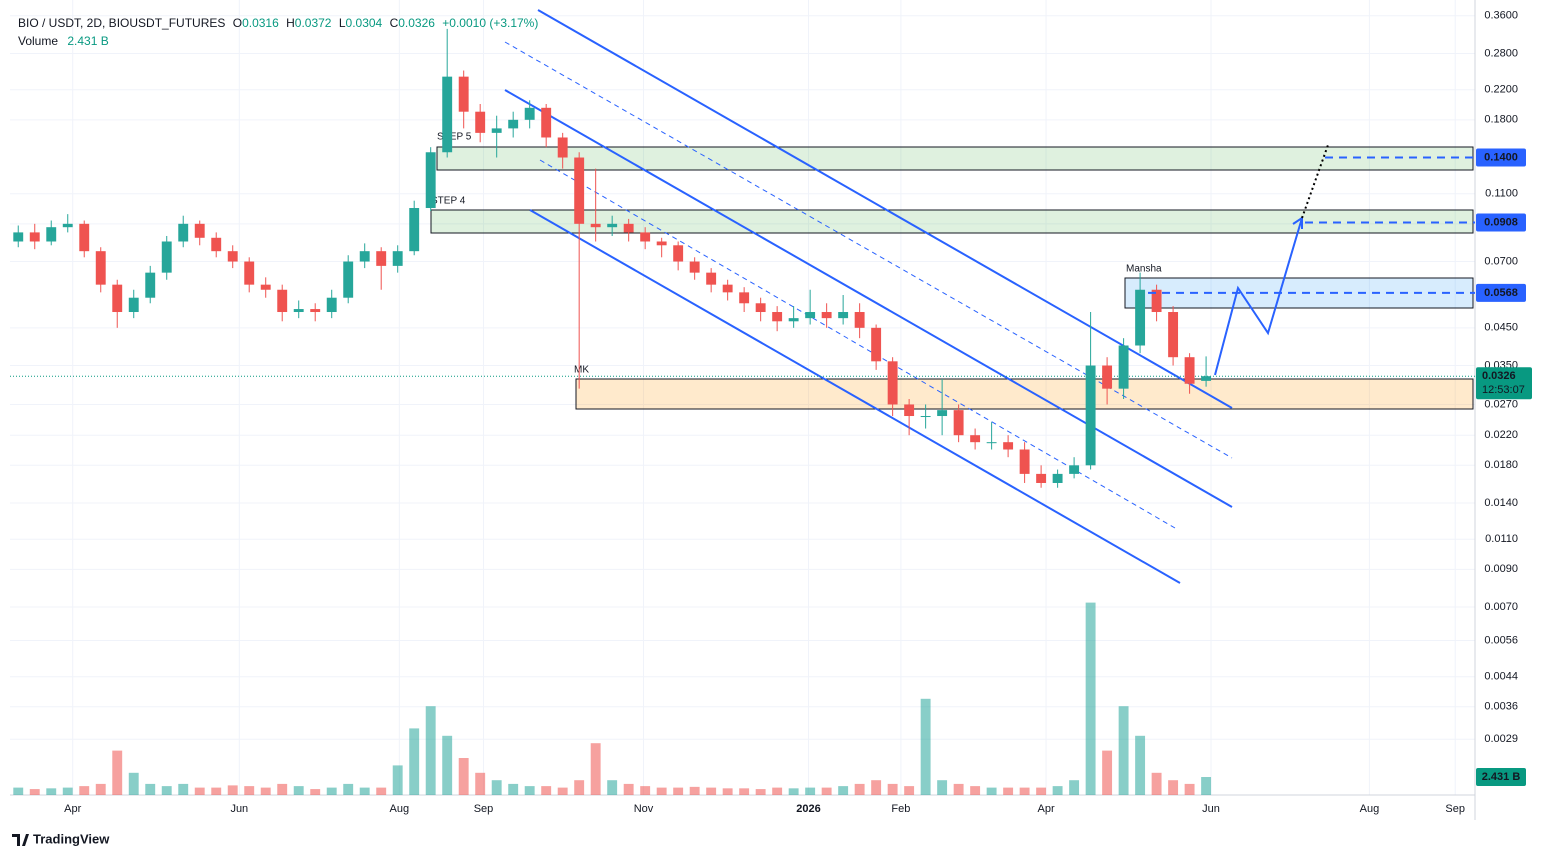 The image size is (1548, 858). I want to click on ohlc-value: 0.0316, so click(260, 23).